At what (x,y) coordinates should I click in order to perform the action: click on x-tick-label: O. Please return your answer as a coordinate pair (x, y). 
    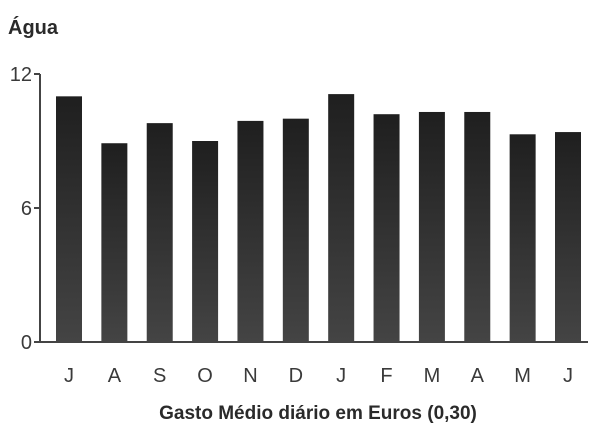
    Looking at the image, I should click on (205, 376).